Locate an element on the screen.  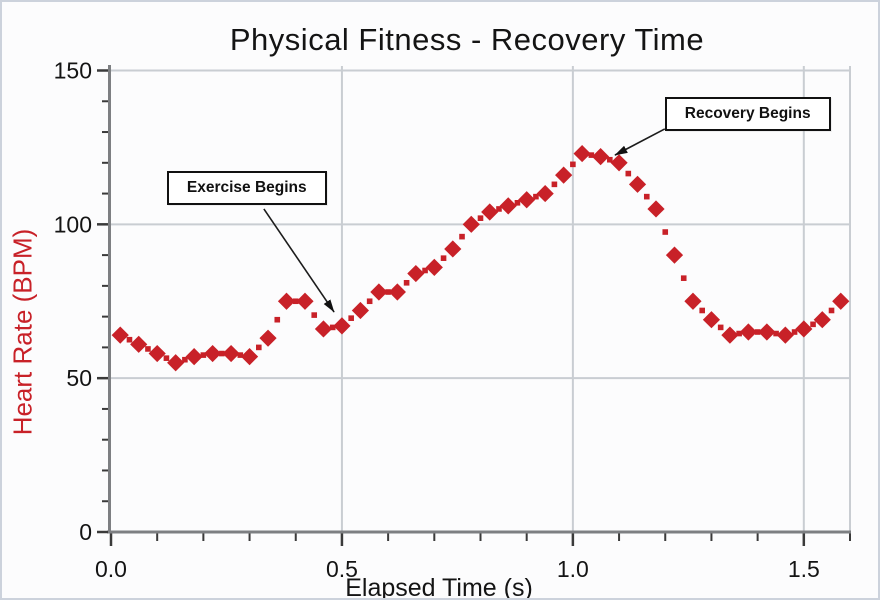
y-tick-label: 150 is located at coordinates (73, 71).